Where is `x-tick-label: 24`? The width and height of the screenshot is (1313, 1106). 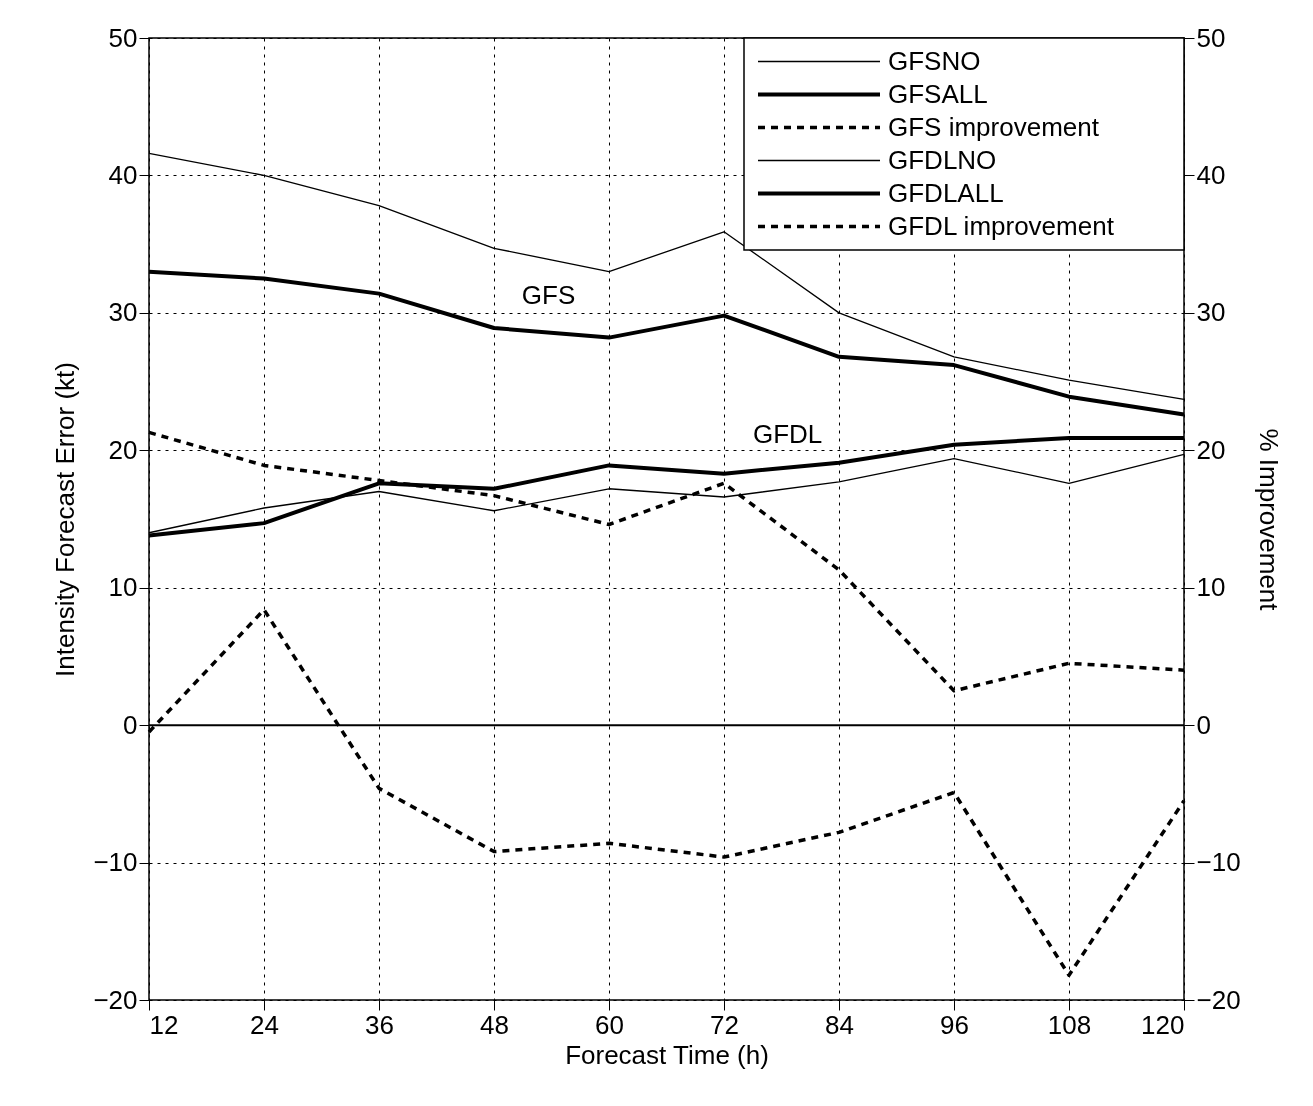
x-tick-label: 24 is located at coordinates (264, 1024).